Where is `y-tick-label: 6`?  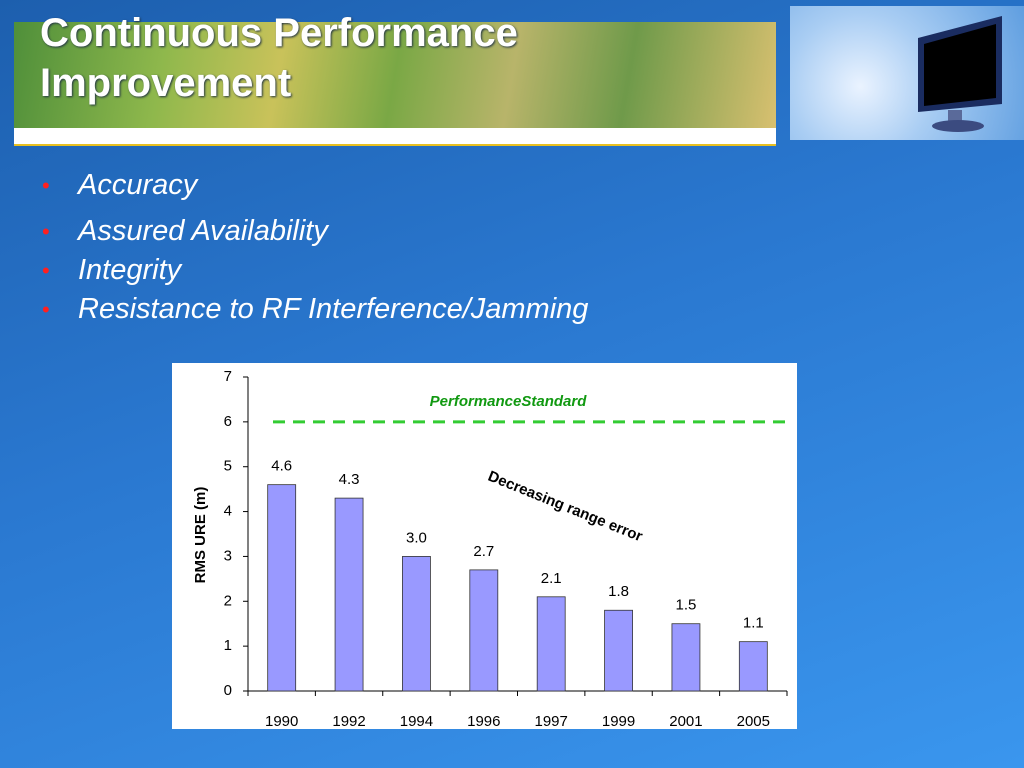 y-tick-label: 6 is located at coordinates (228, 421).